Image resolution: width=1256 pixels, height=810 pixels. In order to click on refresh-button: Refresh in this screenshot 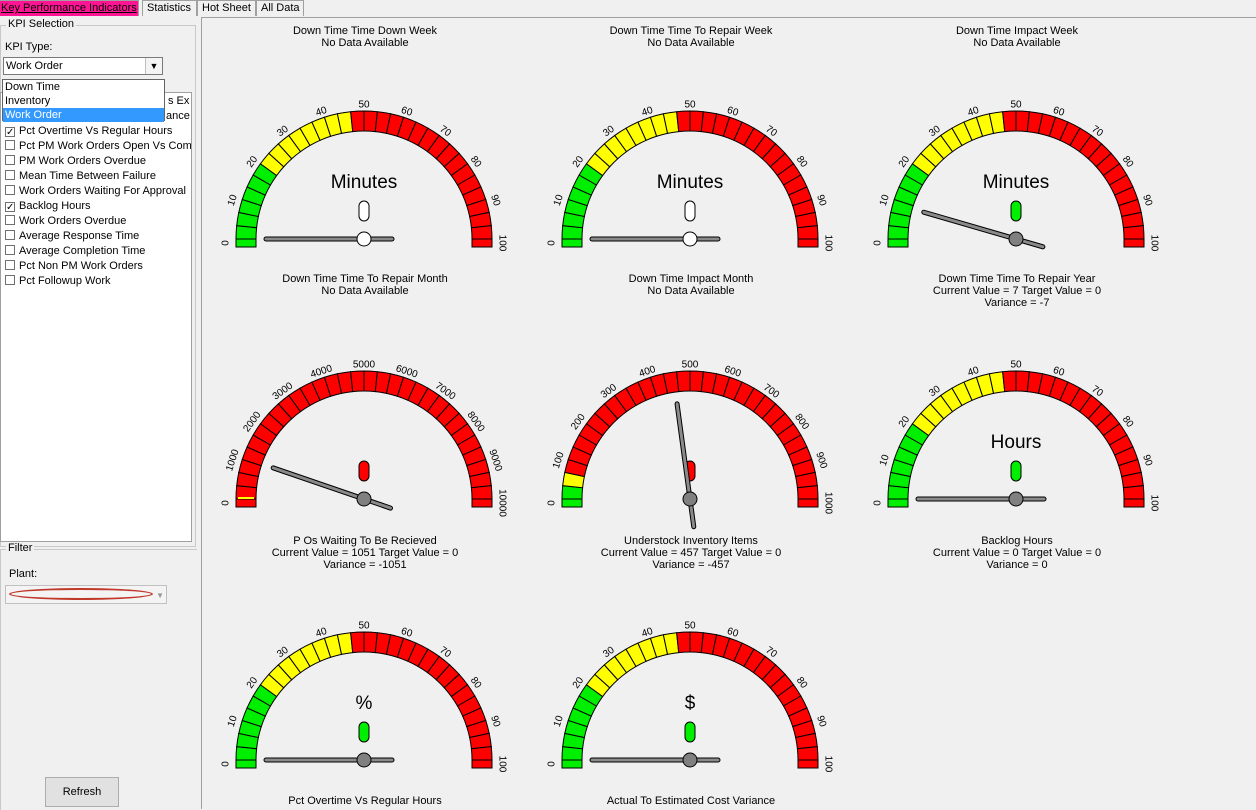, I will do `click(82, 792)`.